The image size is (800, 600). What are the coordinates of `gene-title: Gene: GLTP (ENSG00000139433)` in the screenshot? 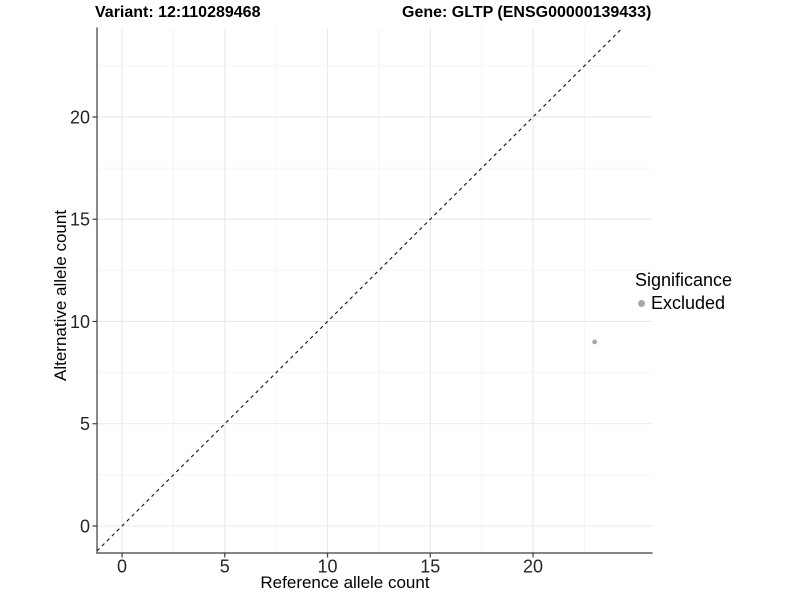 It's located at (527, 12).